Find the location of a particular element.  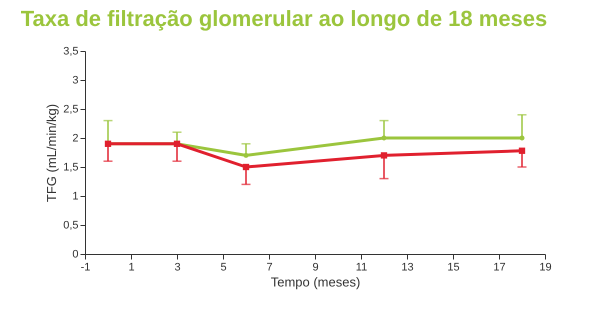

x-tick-label: 9 is located at coordinates (315, 268).